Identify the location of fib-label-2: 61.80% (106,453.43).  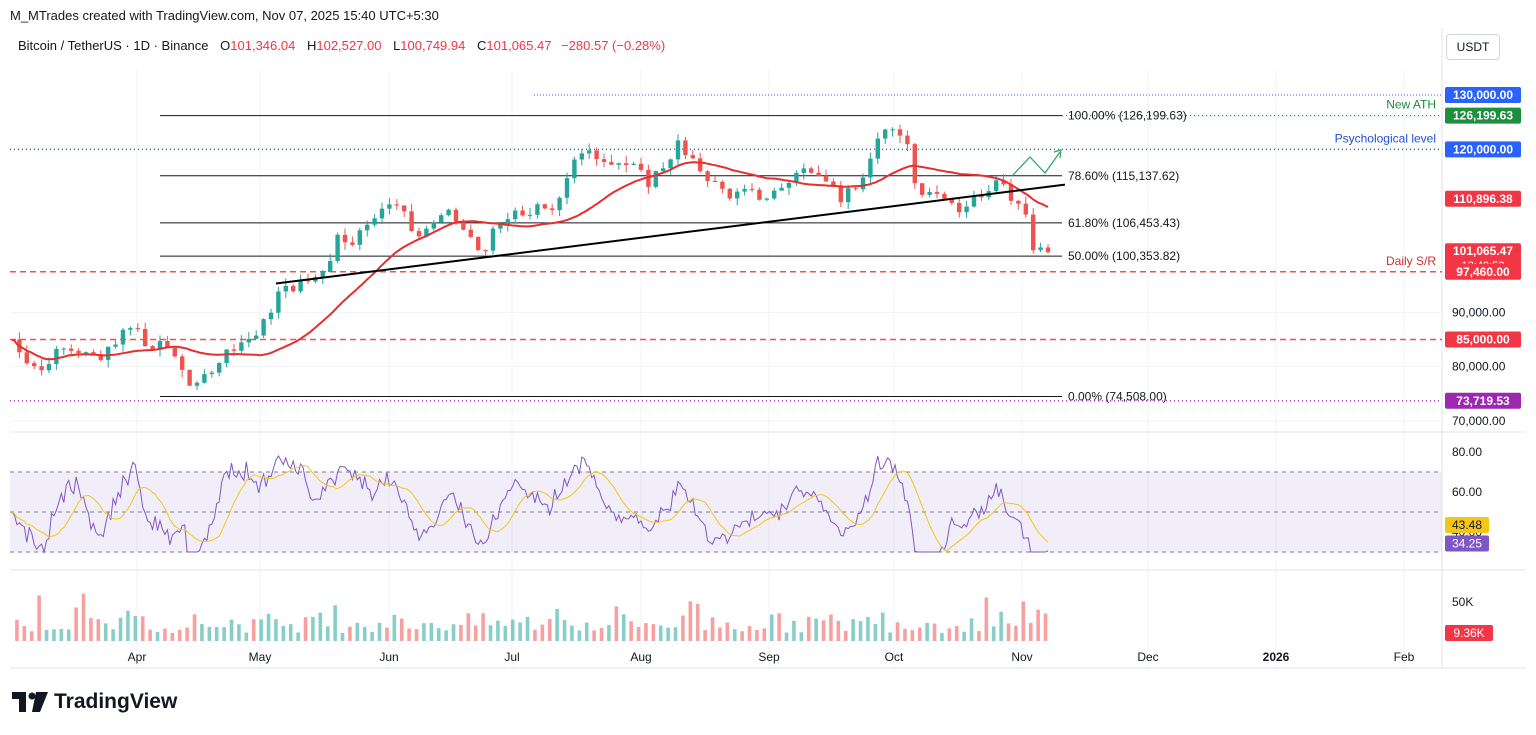
(1124, 223).